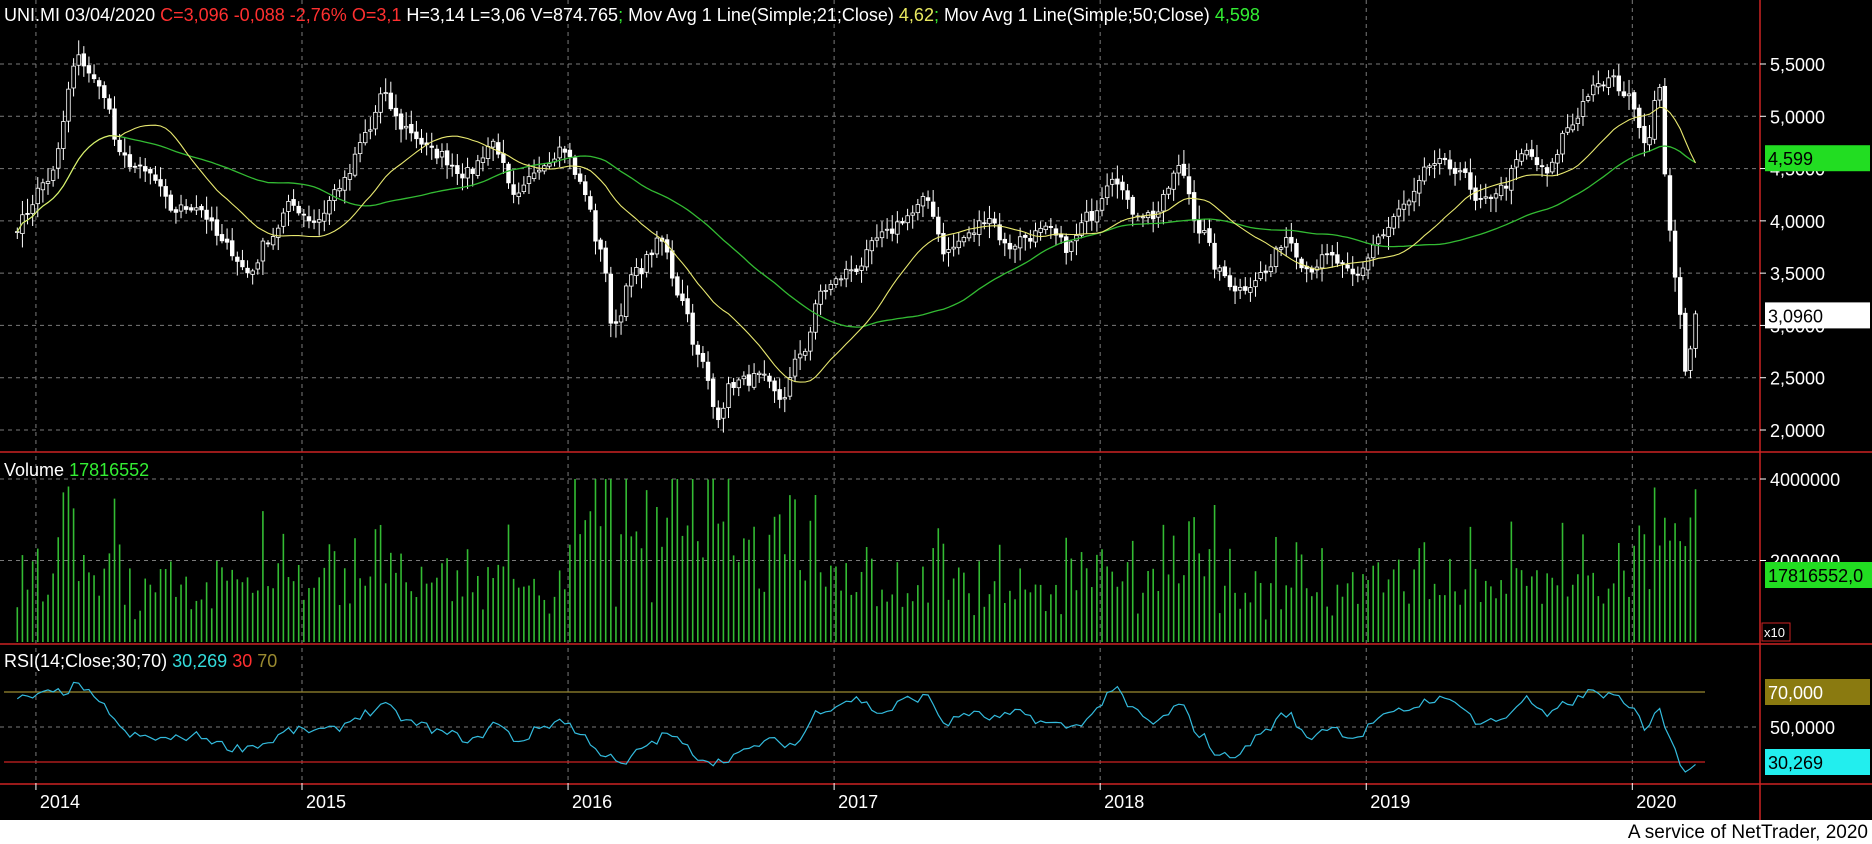  What do you see at coordinates (1797, 222) in the screenshot?
I see `price-tick-label: 4,0000` at bounding box center [1797, 222].